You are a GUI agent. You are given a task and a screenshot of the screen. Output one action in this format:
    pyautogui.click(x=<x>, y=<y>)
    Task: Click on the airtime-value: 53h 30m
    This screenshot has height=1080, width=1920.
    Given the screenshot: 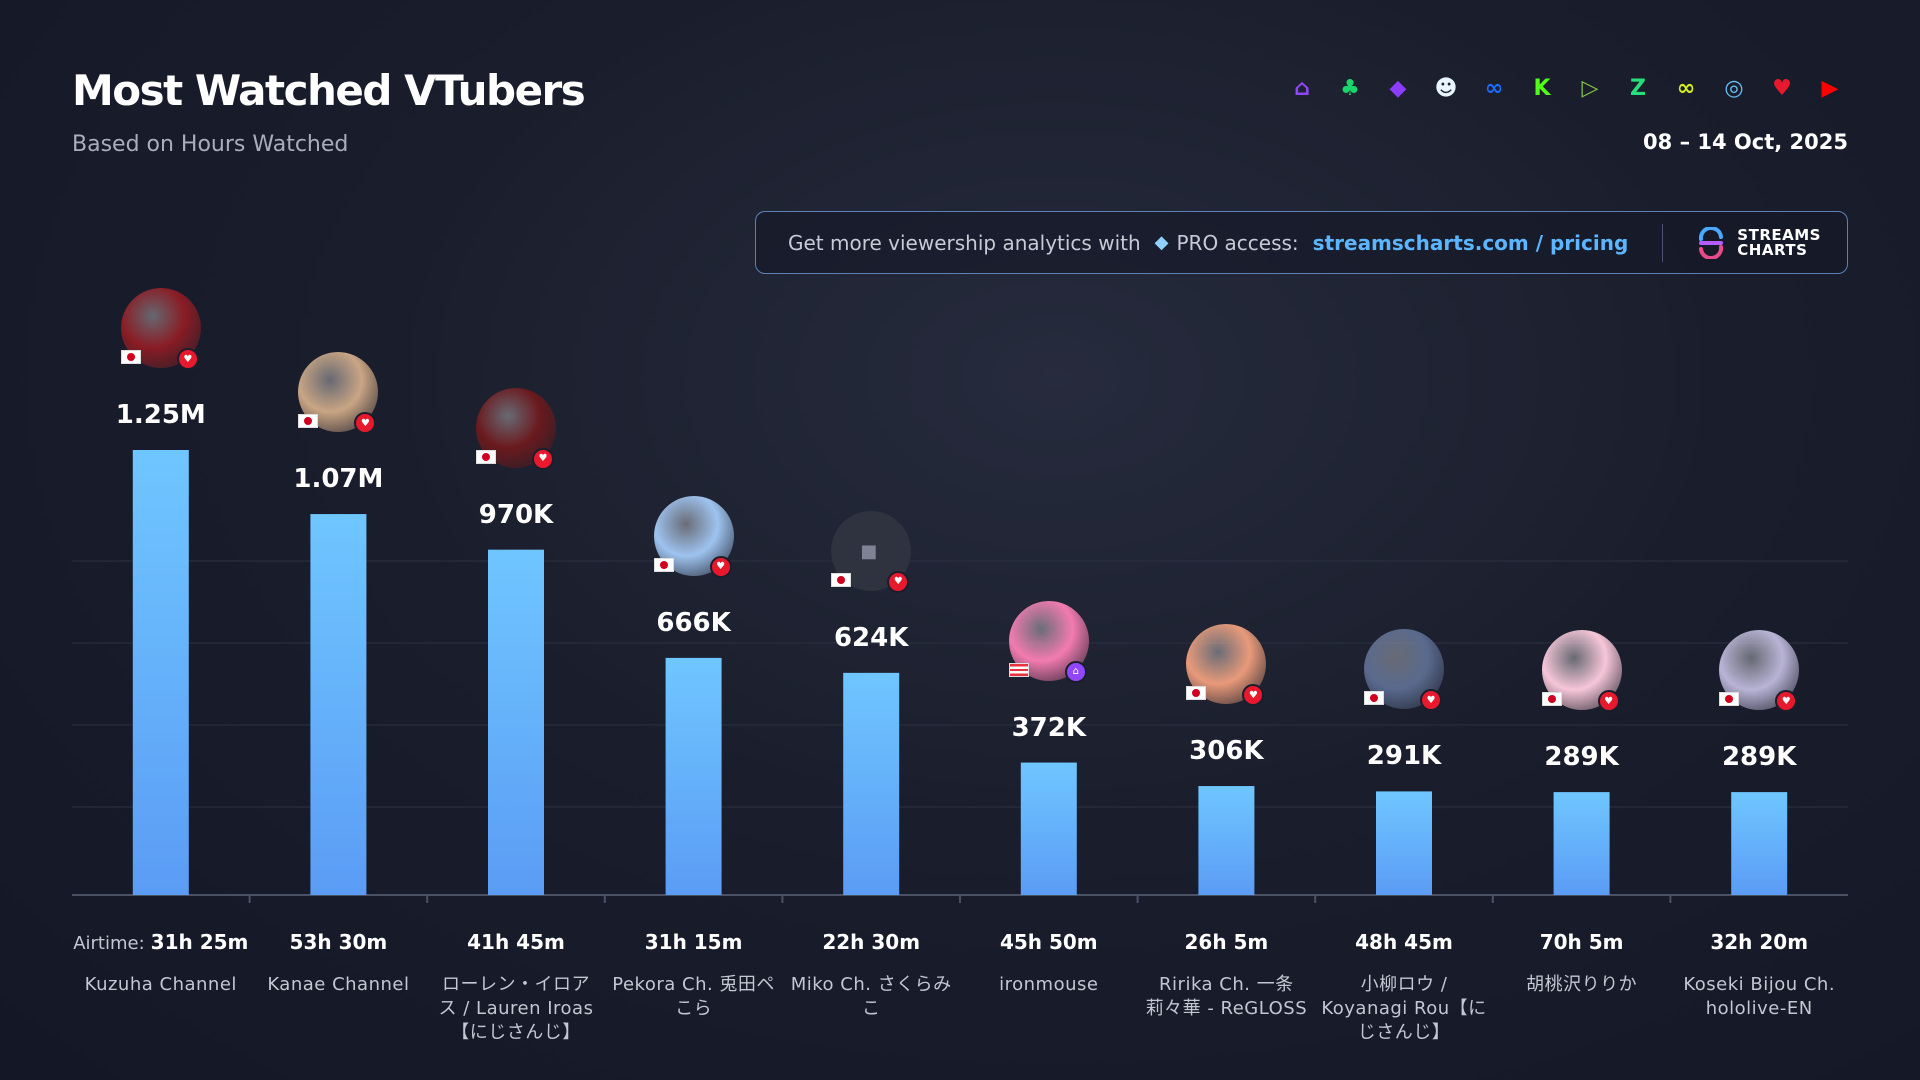 What is the action you would take?
    pyautogui.click(x=338, y=942)
    